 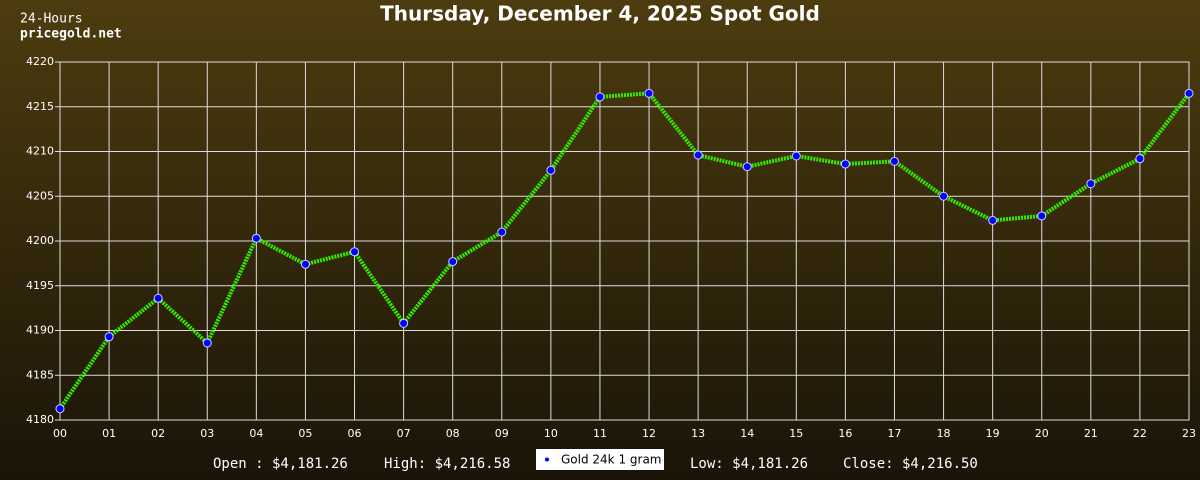 What do you see at coordinates (944, 433) in the screenshot?
I see `x-tick-label: 18` at bounding box center [944, 433].